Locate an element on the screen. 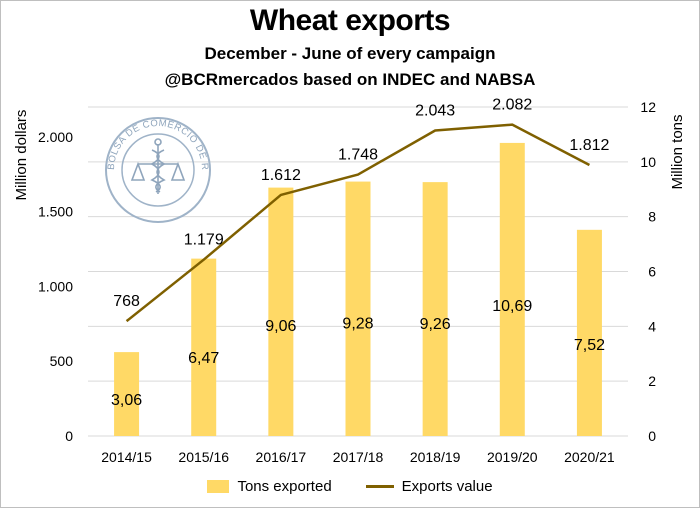  right-tick-label: 10 is located at coordinates (648, 162).